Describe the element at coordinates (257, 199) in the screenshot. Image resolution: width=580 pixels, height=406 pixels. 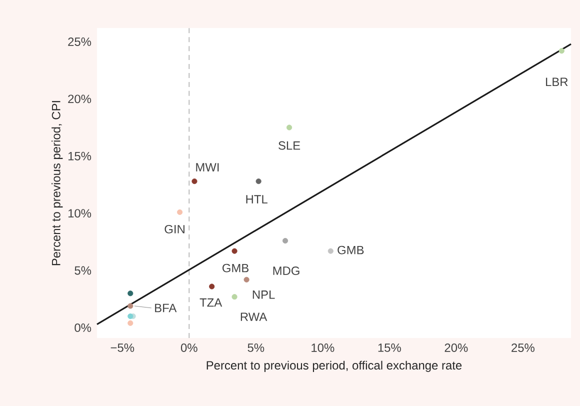
I see `annotation: HTL` at that location.